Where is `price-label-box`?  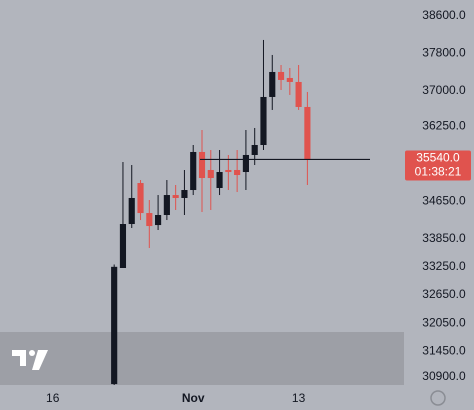 price-label-box is located at coordinates (438, 165).